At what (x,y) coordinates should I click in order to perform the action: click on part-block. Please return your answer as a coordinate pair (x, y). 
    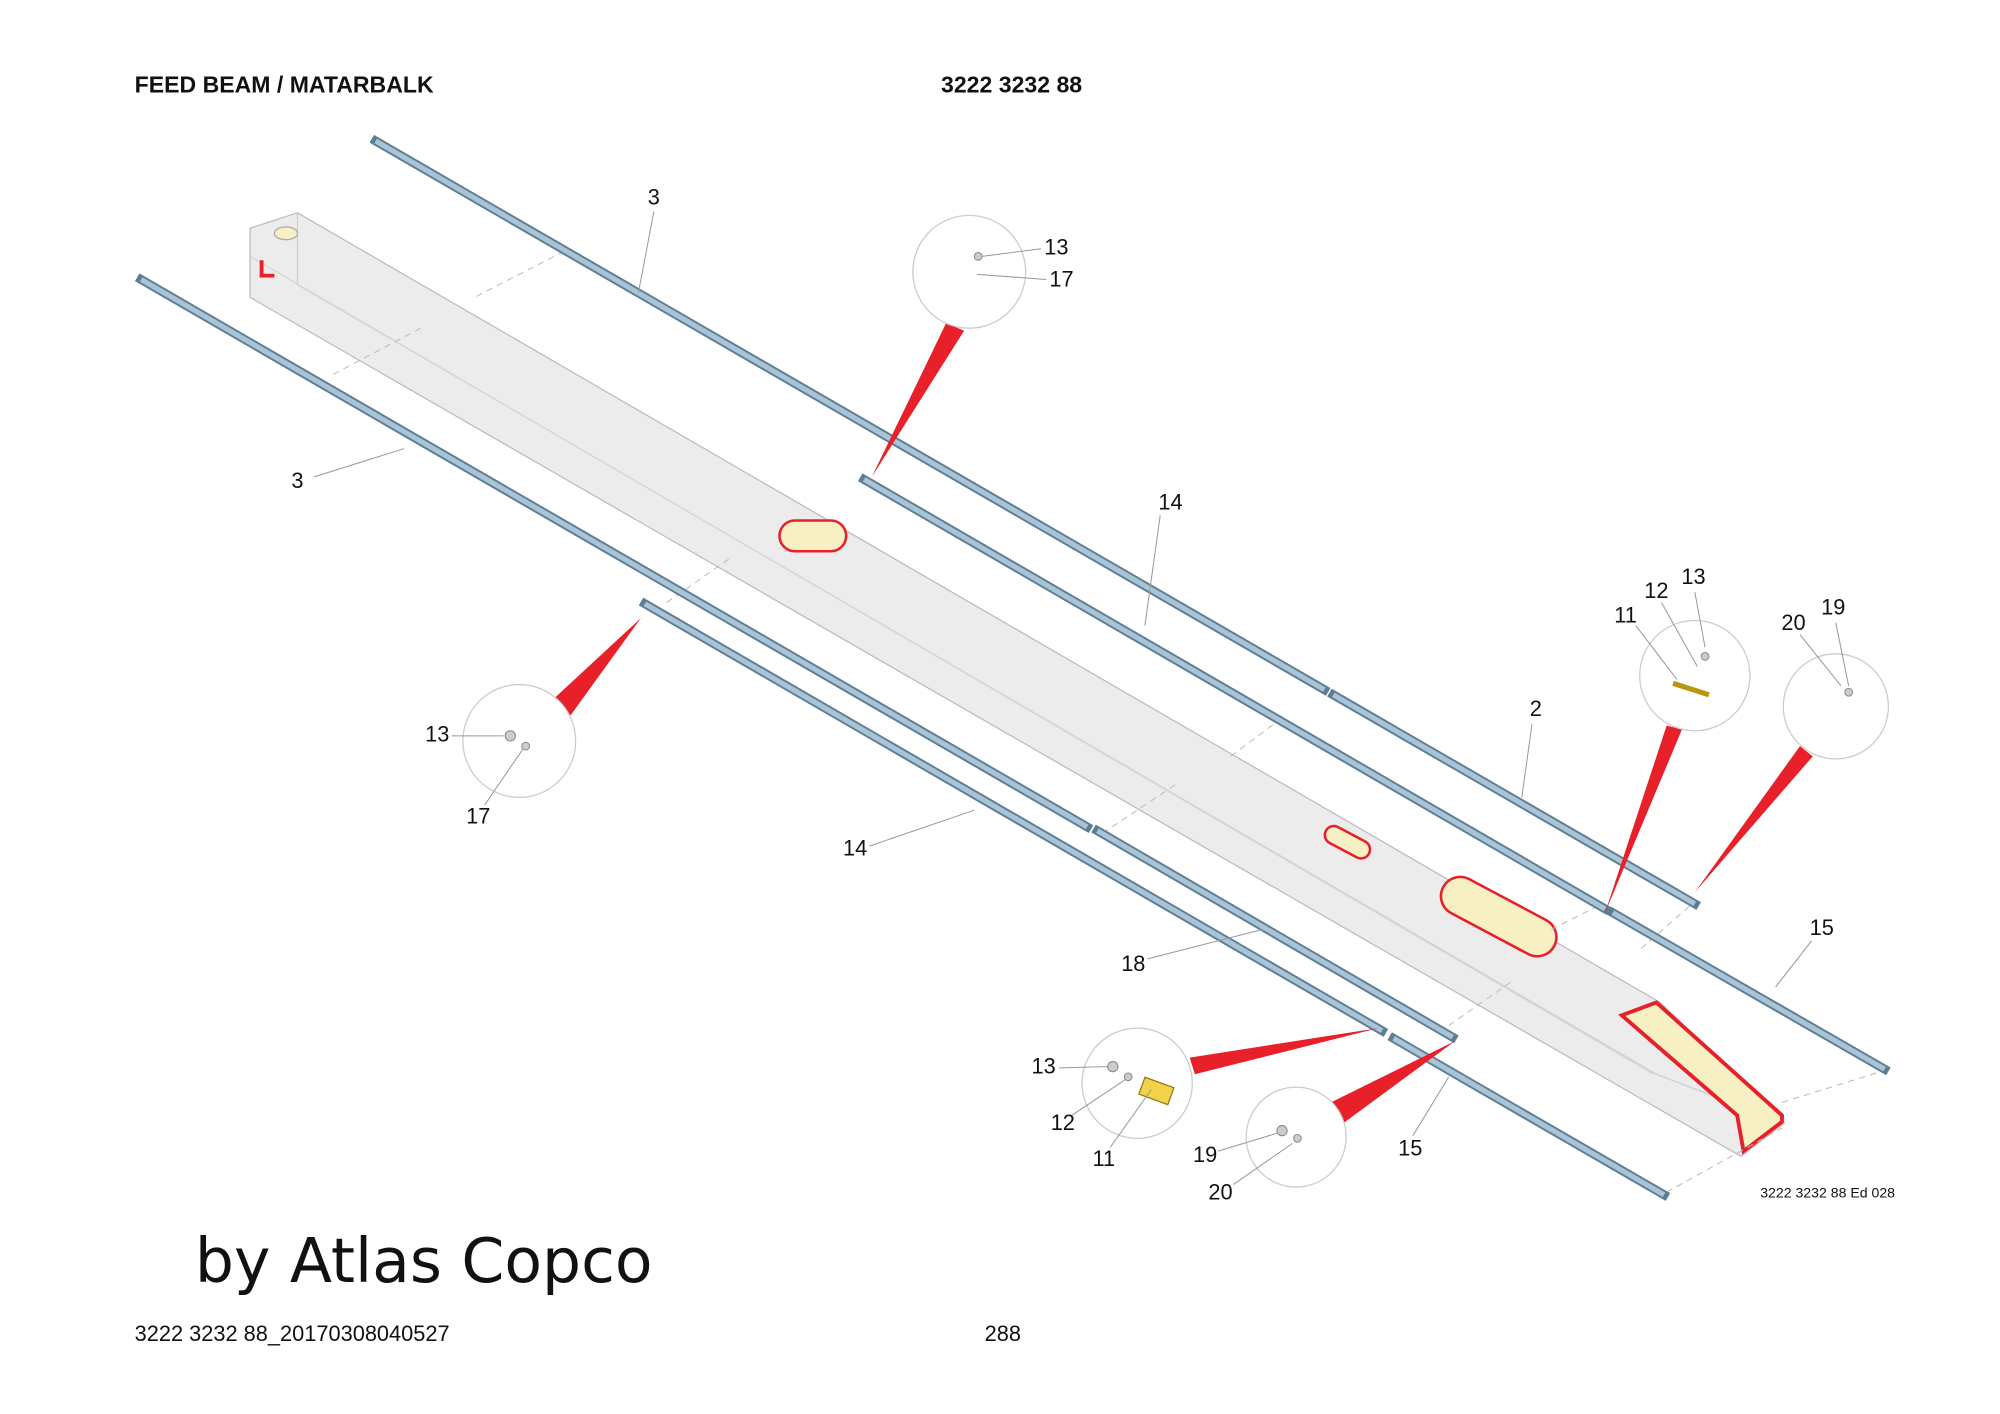
    Looking at the image, I should click on (1156, 1091).